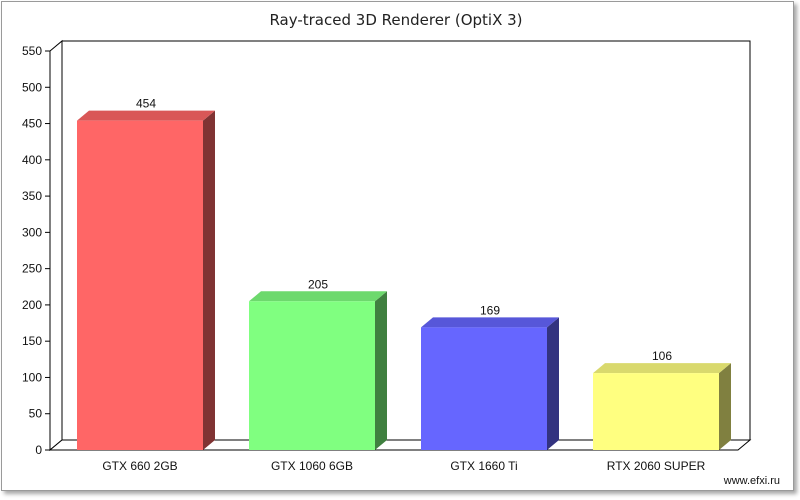 Image resolution: width=800 pixels, height=500 pixels. What do you see at coordinates (36, 414) in the screenshot?
I see `y-tick-label: 50` at bounding box center [36, 414].